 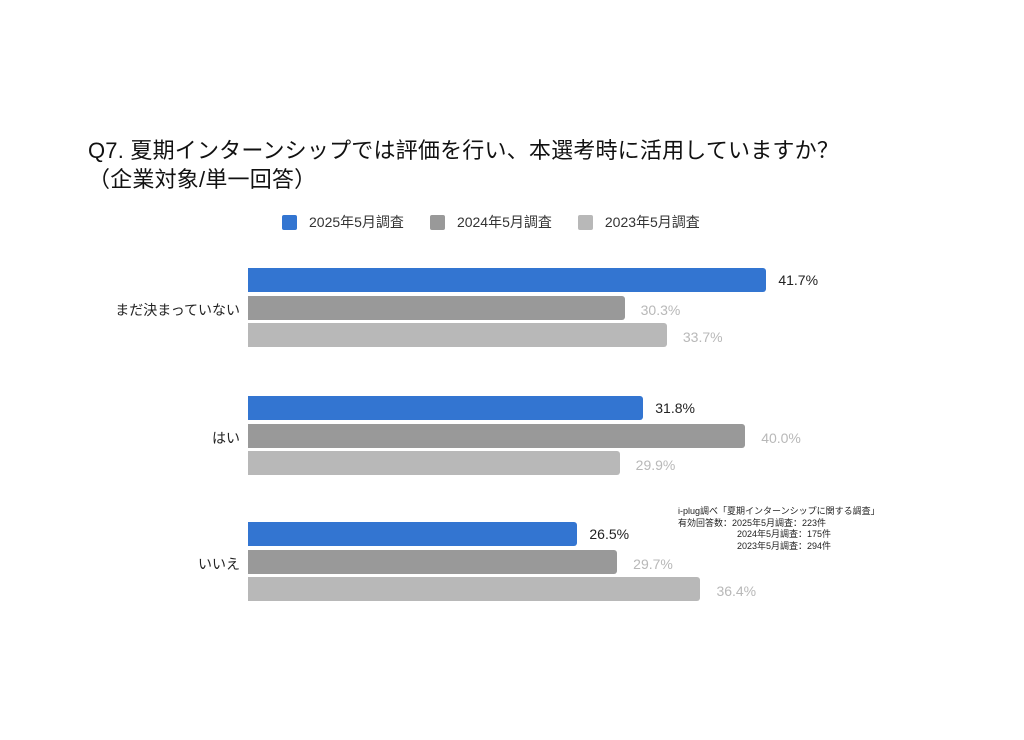 I want to click on bar-value-label: 31.8%, so click(x=675, y=408).